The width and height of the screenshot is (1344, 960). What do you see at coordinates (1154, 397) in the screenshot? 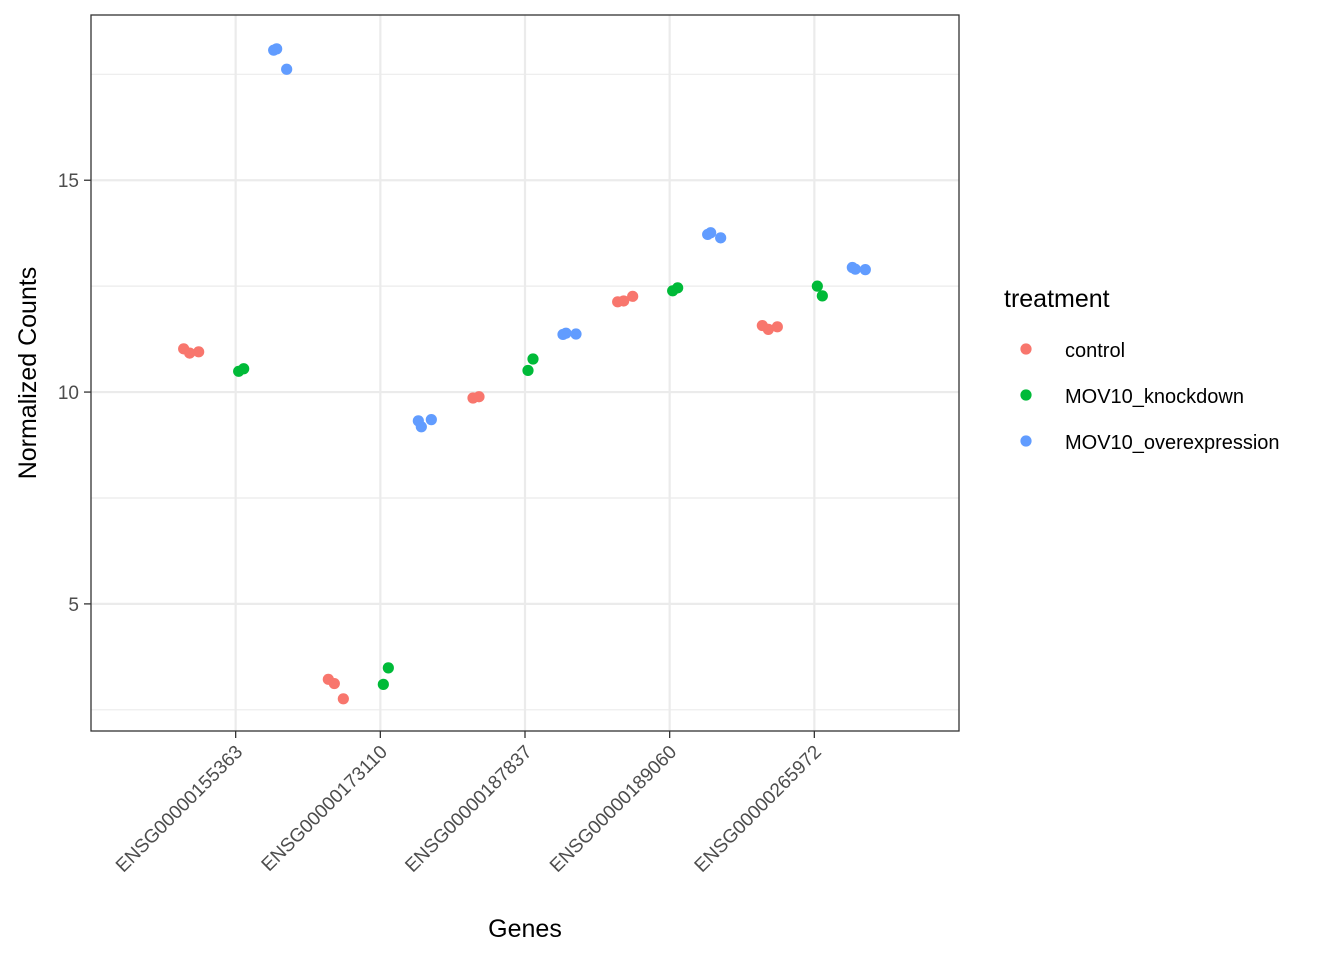
I see `legend-label: MOV10_knockdown` at bounding box center [1154, 397].